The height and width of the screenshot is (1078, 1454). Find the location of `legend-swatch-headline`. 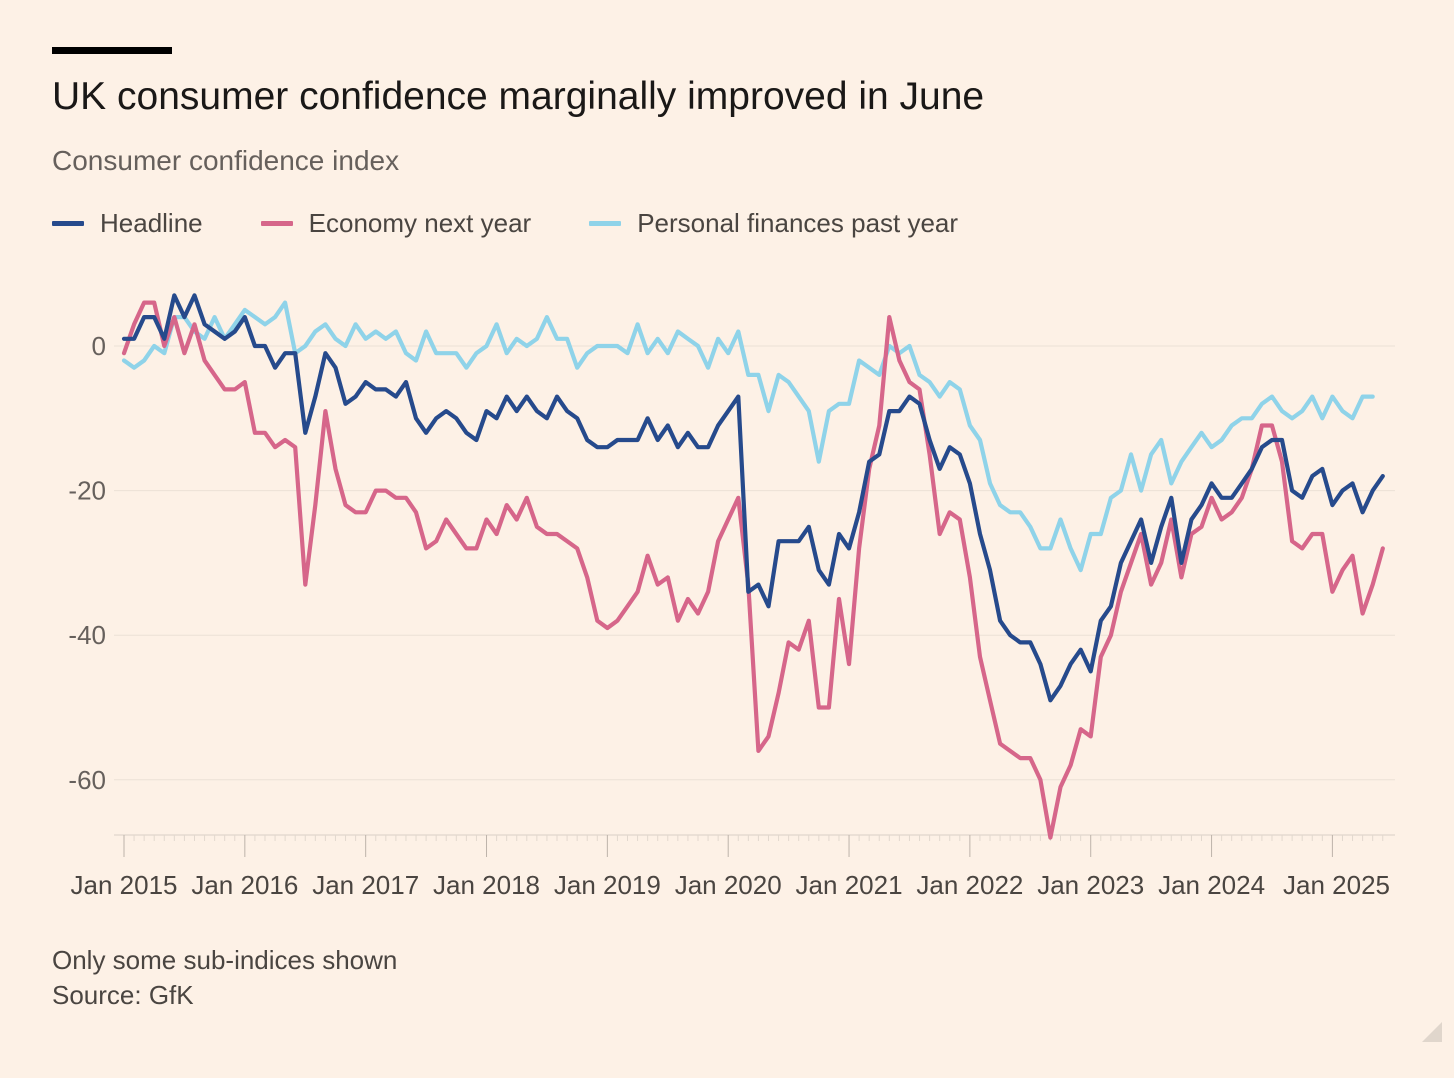

legend-swatch-headline is located at coordinates (68, 223).